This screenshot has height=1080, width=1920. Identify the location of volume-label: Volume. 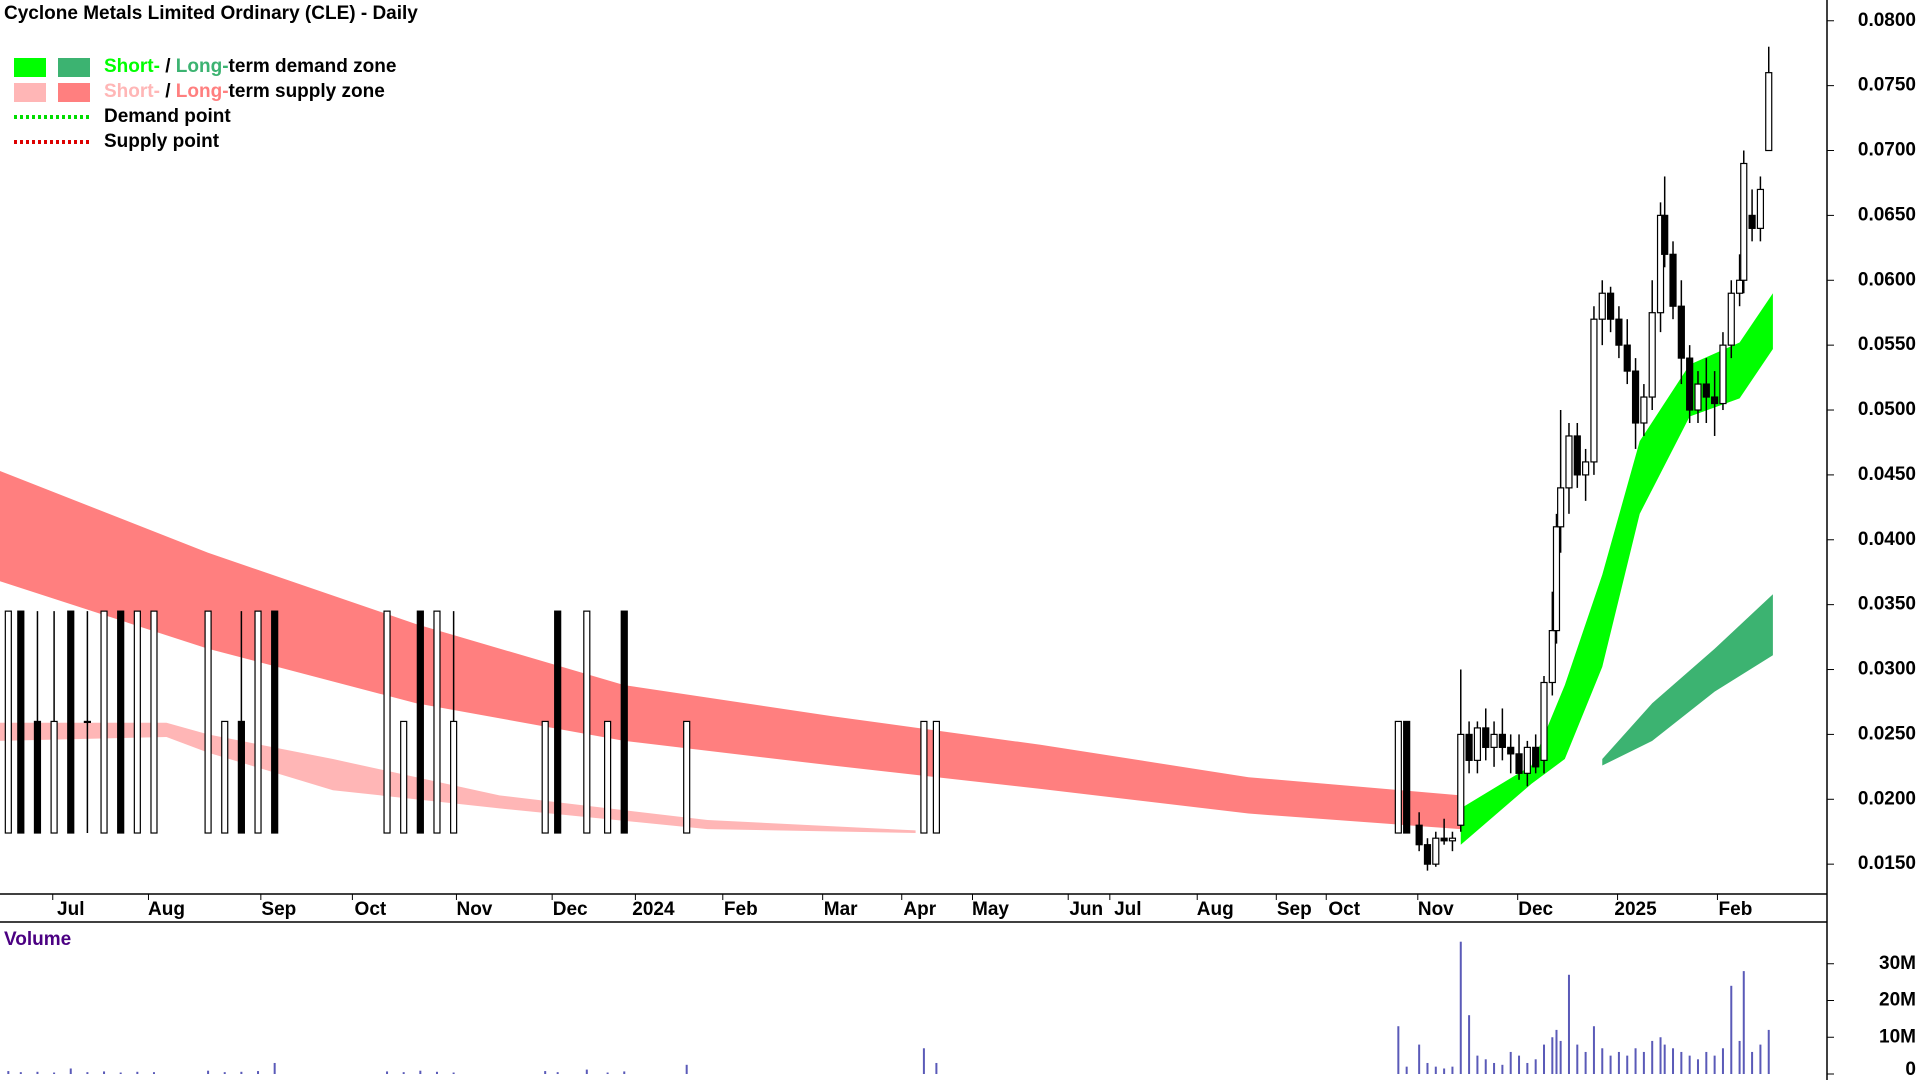
(37, 939).